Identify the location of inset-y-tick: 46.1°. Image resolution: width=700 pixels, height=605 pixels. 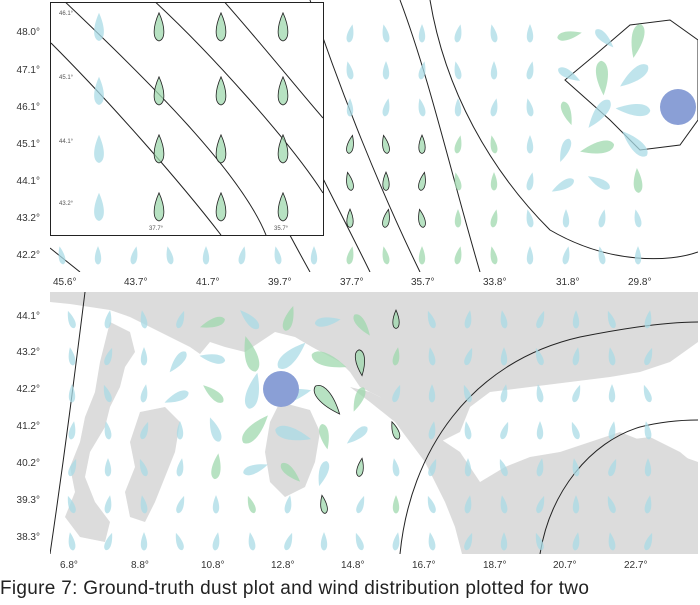
(66, 14).